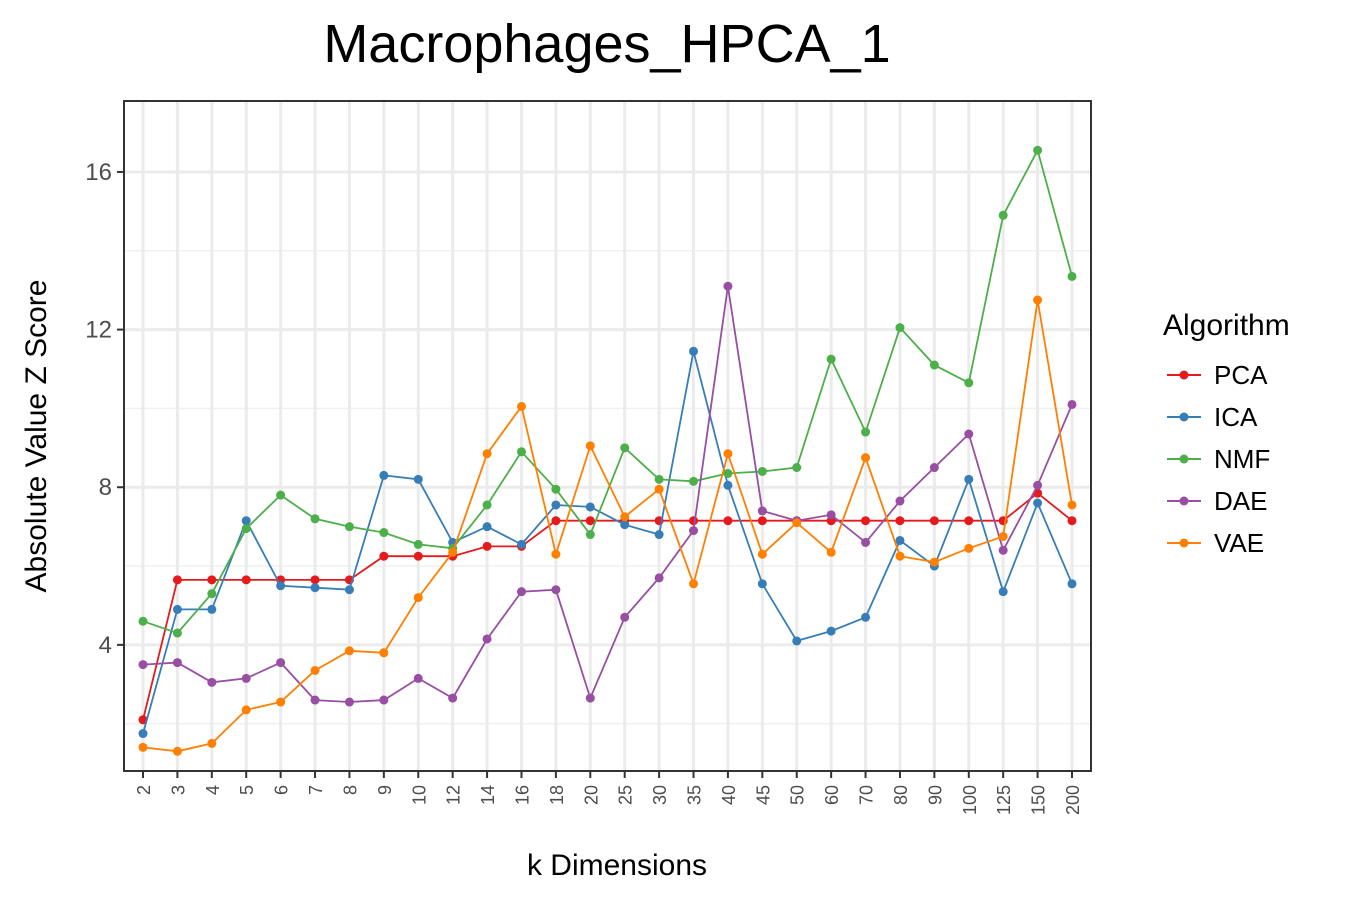 The image size is (1350, 900). I want to click on x-tick-label: 90, so click(935, 795).